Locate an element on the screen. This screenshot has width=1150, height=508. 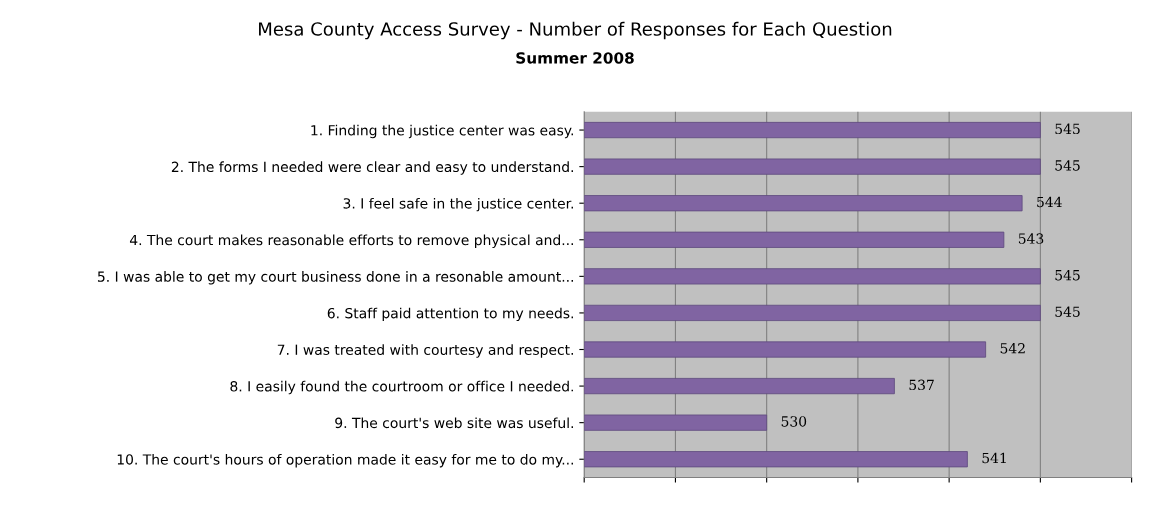
data-label: 541 is located at coordinates (994, 458).